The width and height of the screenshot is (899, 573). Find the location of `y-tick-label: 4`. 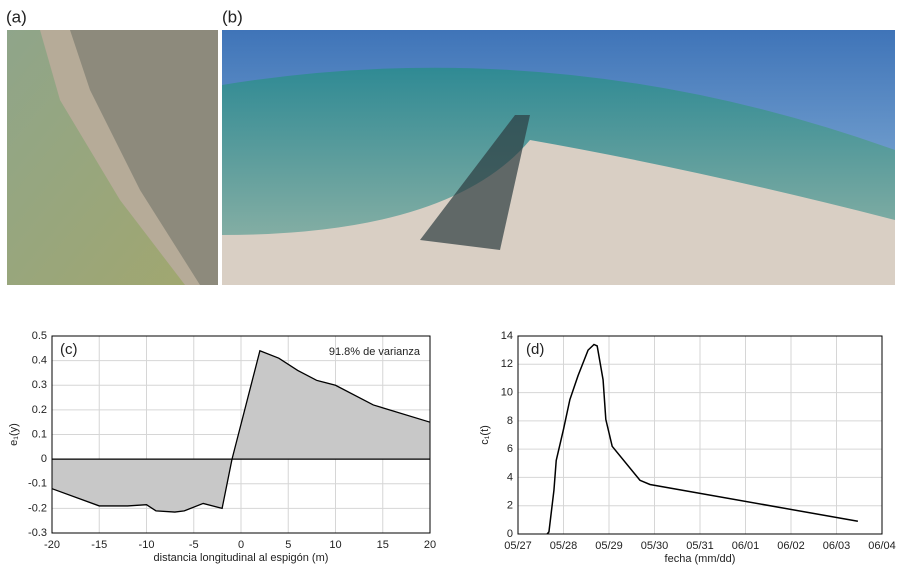

y-tick-label: 4 is located at coordinates (510, 477).